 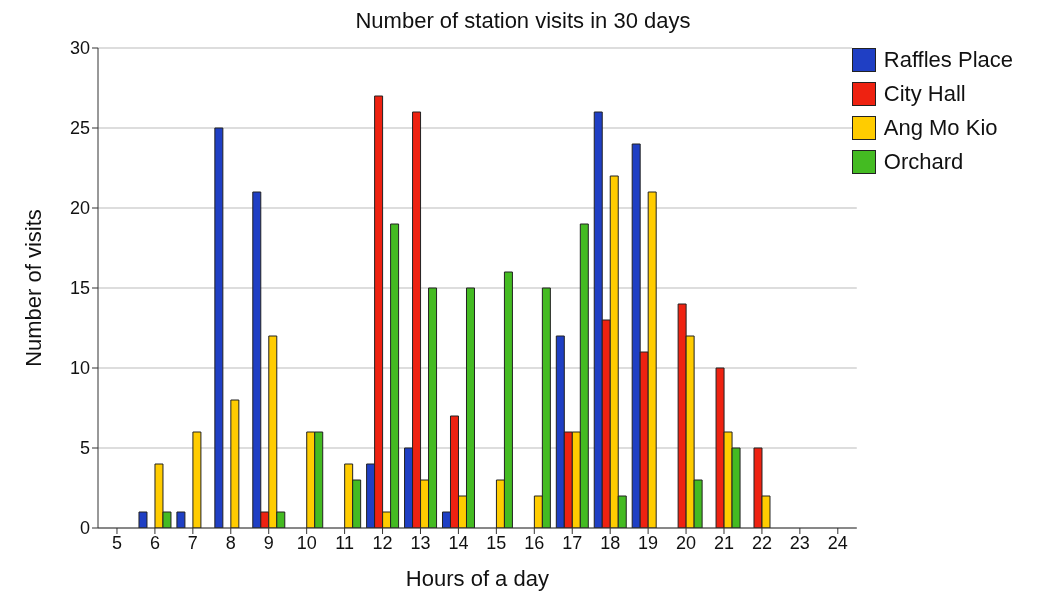 I want to click on y-tick-label: 0, so click(x=84, y=528).